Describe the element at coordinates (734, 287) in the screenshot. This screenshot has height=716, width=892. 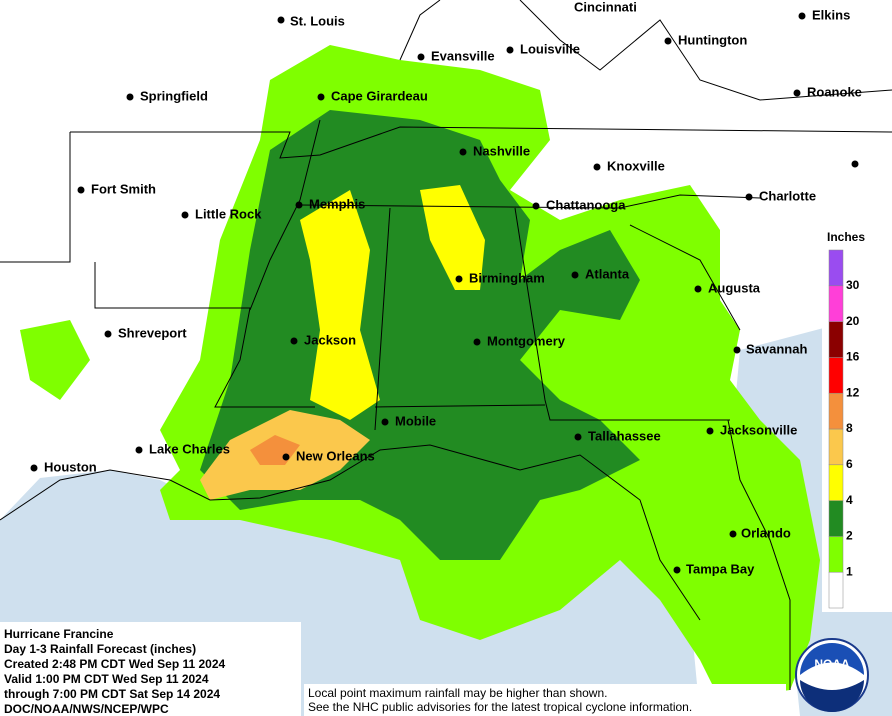
I see `city-label: Augusta` at that location.